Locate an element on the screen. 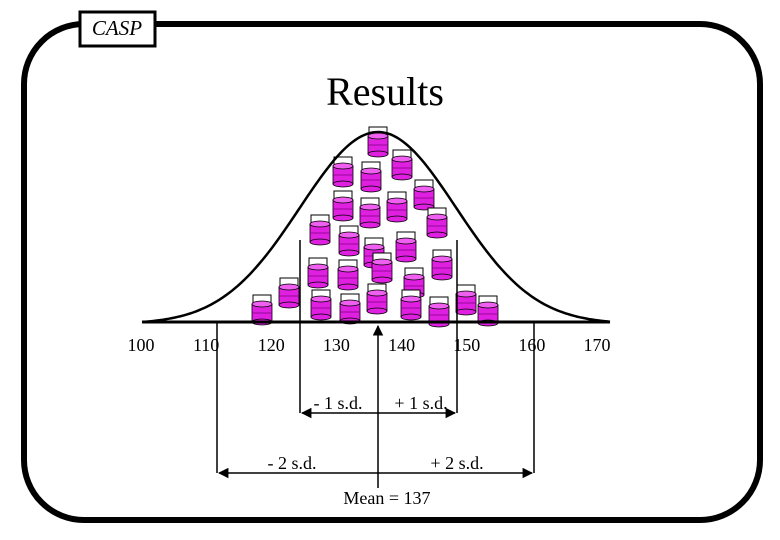 This screenshot has height=540, width=780. annotation: - 1 s.d. is located at coordinates (338, 403).